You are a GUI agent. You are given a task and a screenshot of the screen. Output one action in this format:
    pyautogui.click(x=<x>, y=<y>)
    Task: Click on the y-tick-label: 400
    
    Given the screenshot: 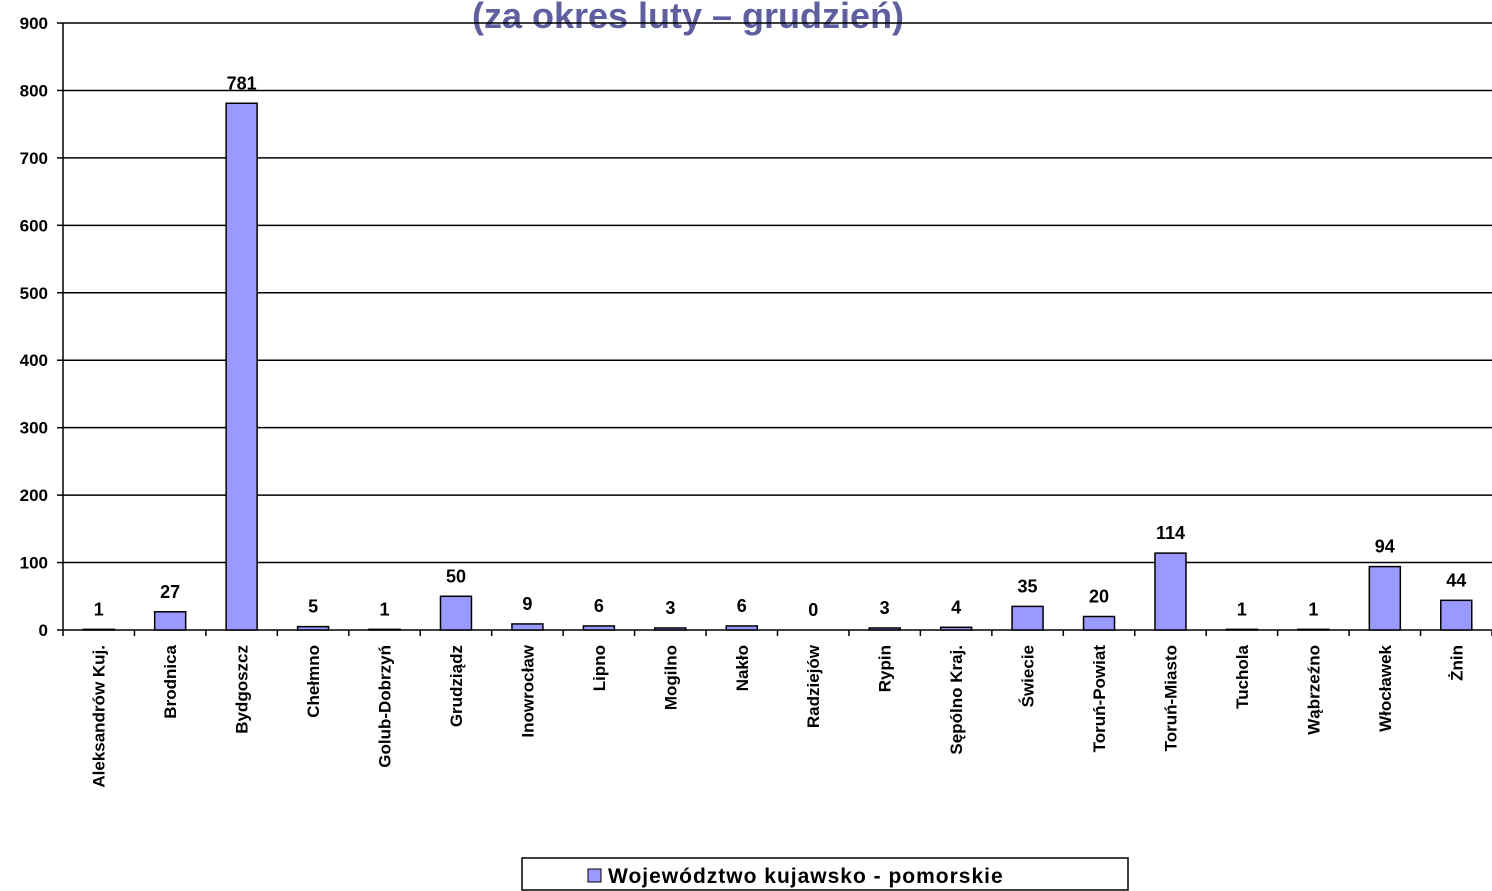 What is the action you would take?
    pyautogui.click(x=34, y=360)
    